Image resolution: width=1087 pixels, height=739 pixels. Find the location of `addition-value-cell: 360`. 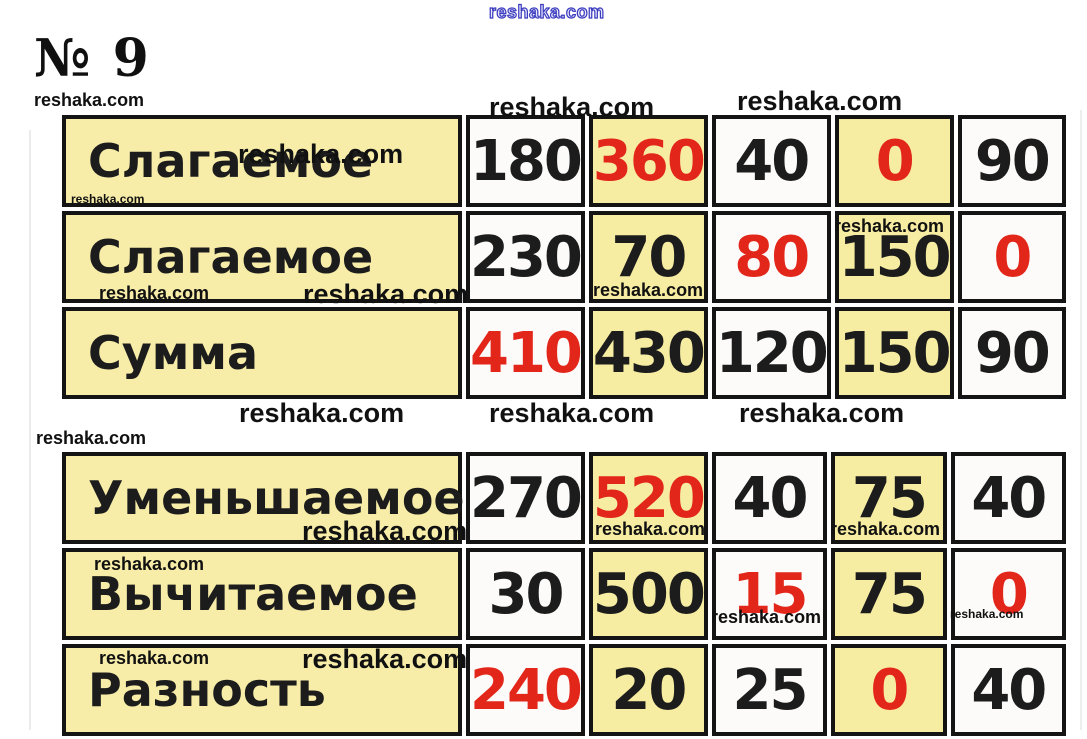

addition-value-cell: 360 is located at coordinates (648, 161).